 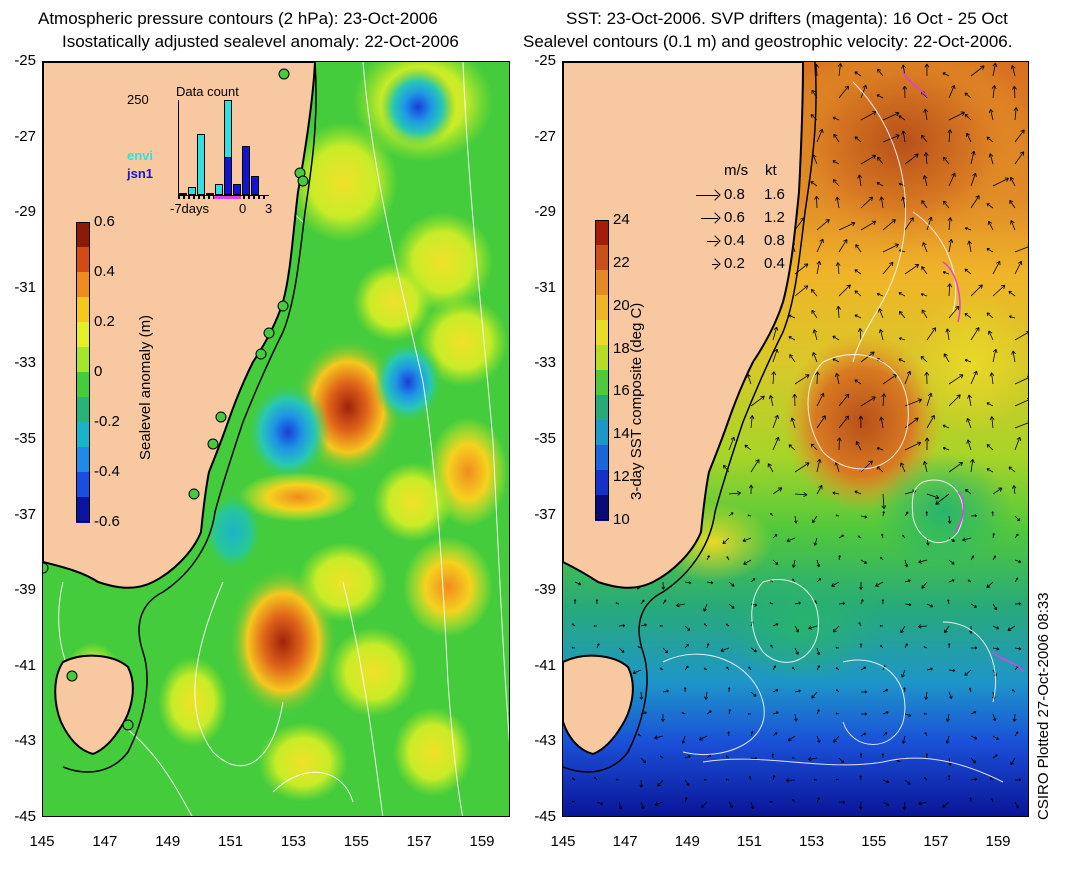 I want to click on right-lon-tick: 155, so click(x=874, y=841).